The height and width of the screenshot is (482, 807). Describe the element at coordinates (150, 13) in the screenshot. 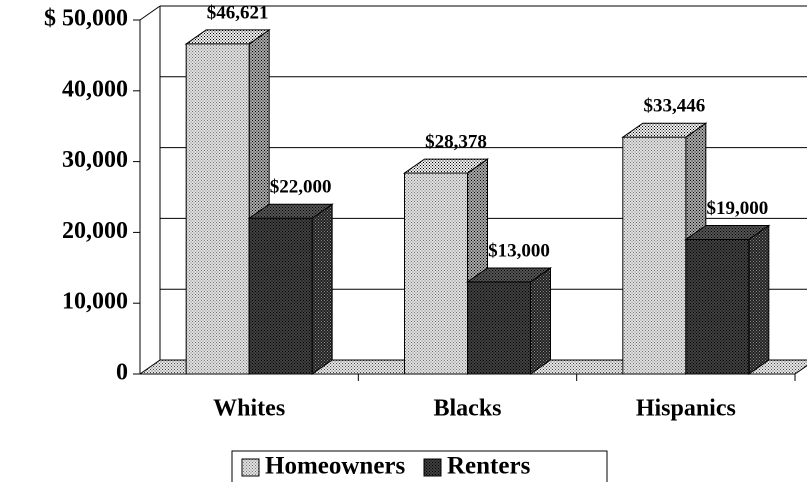

I see `axis-depth` at that location.